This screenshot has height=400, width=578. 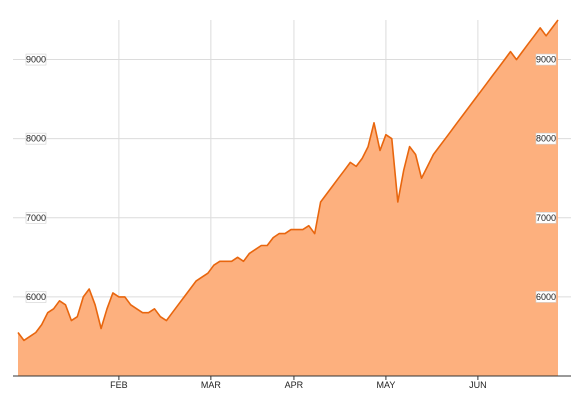 I want to click on x-tick-label: MAY, so click(x=385, y=385).